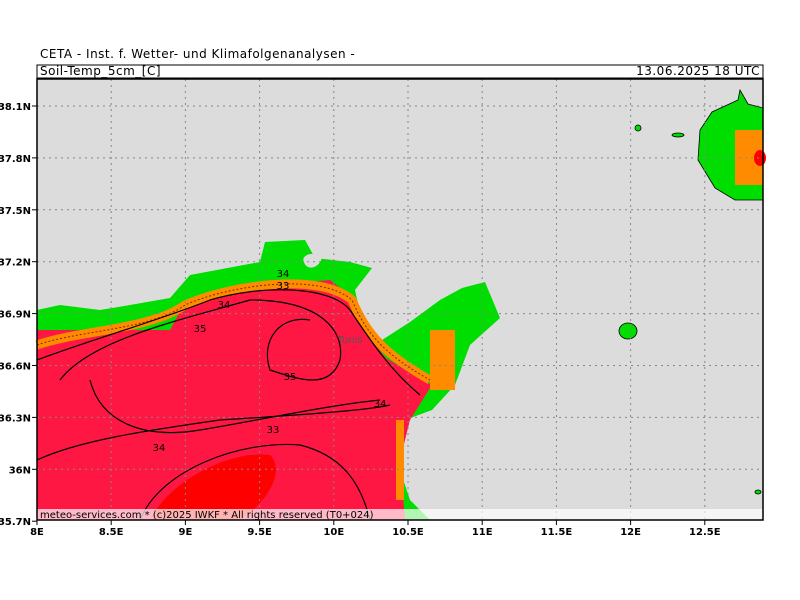 The image size is (800, 600). What do you see at coordinates (100, 71) in the screenshot?
I see `variable: Soil-Temp_5cm_[C]` at bounding box center [100, 71].